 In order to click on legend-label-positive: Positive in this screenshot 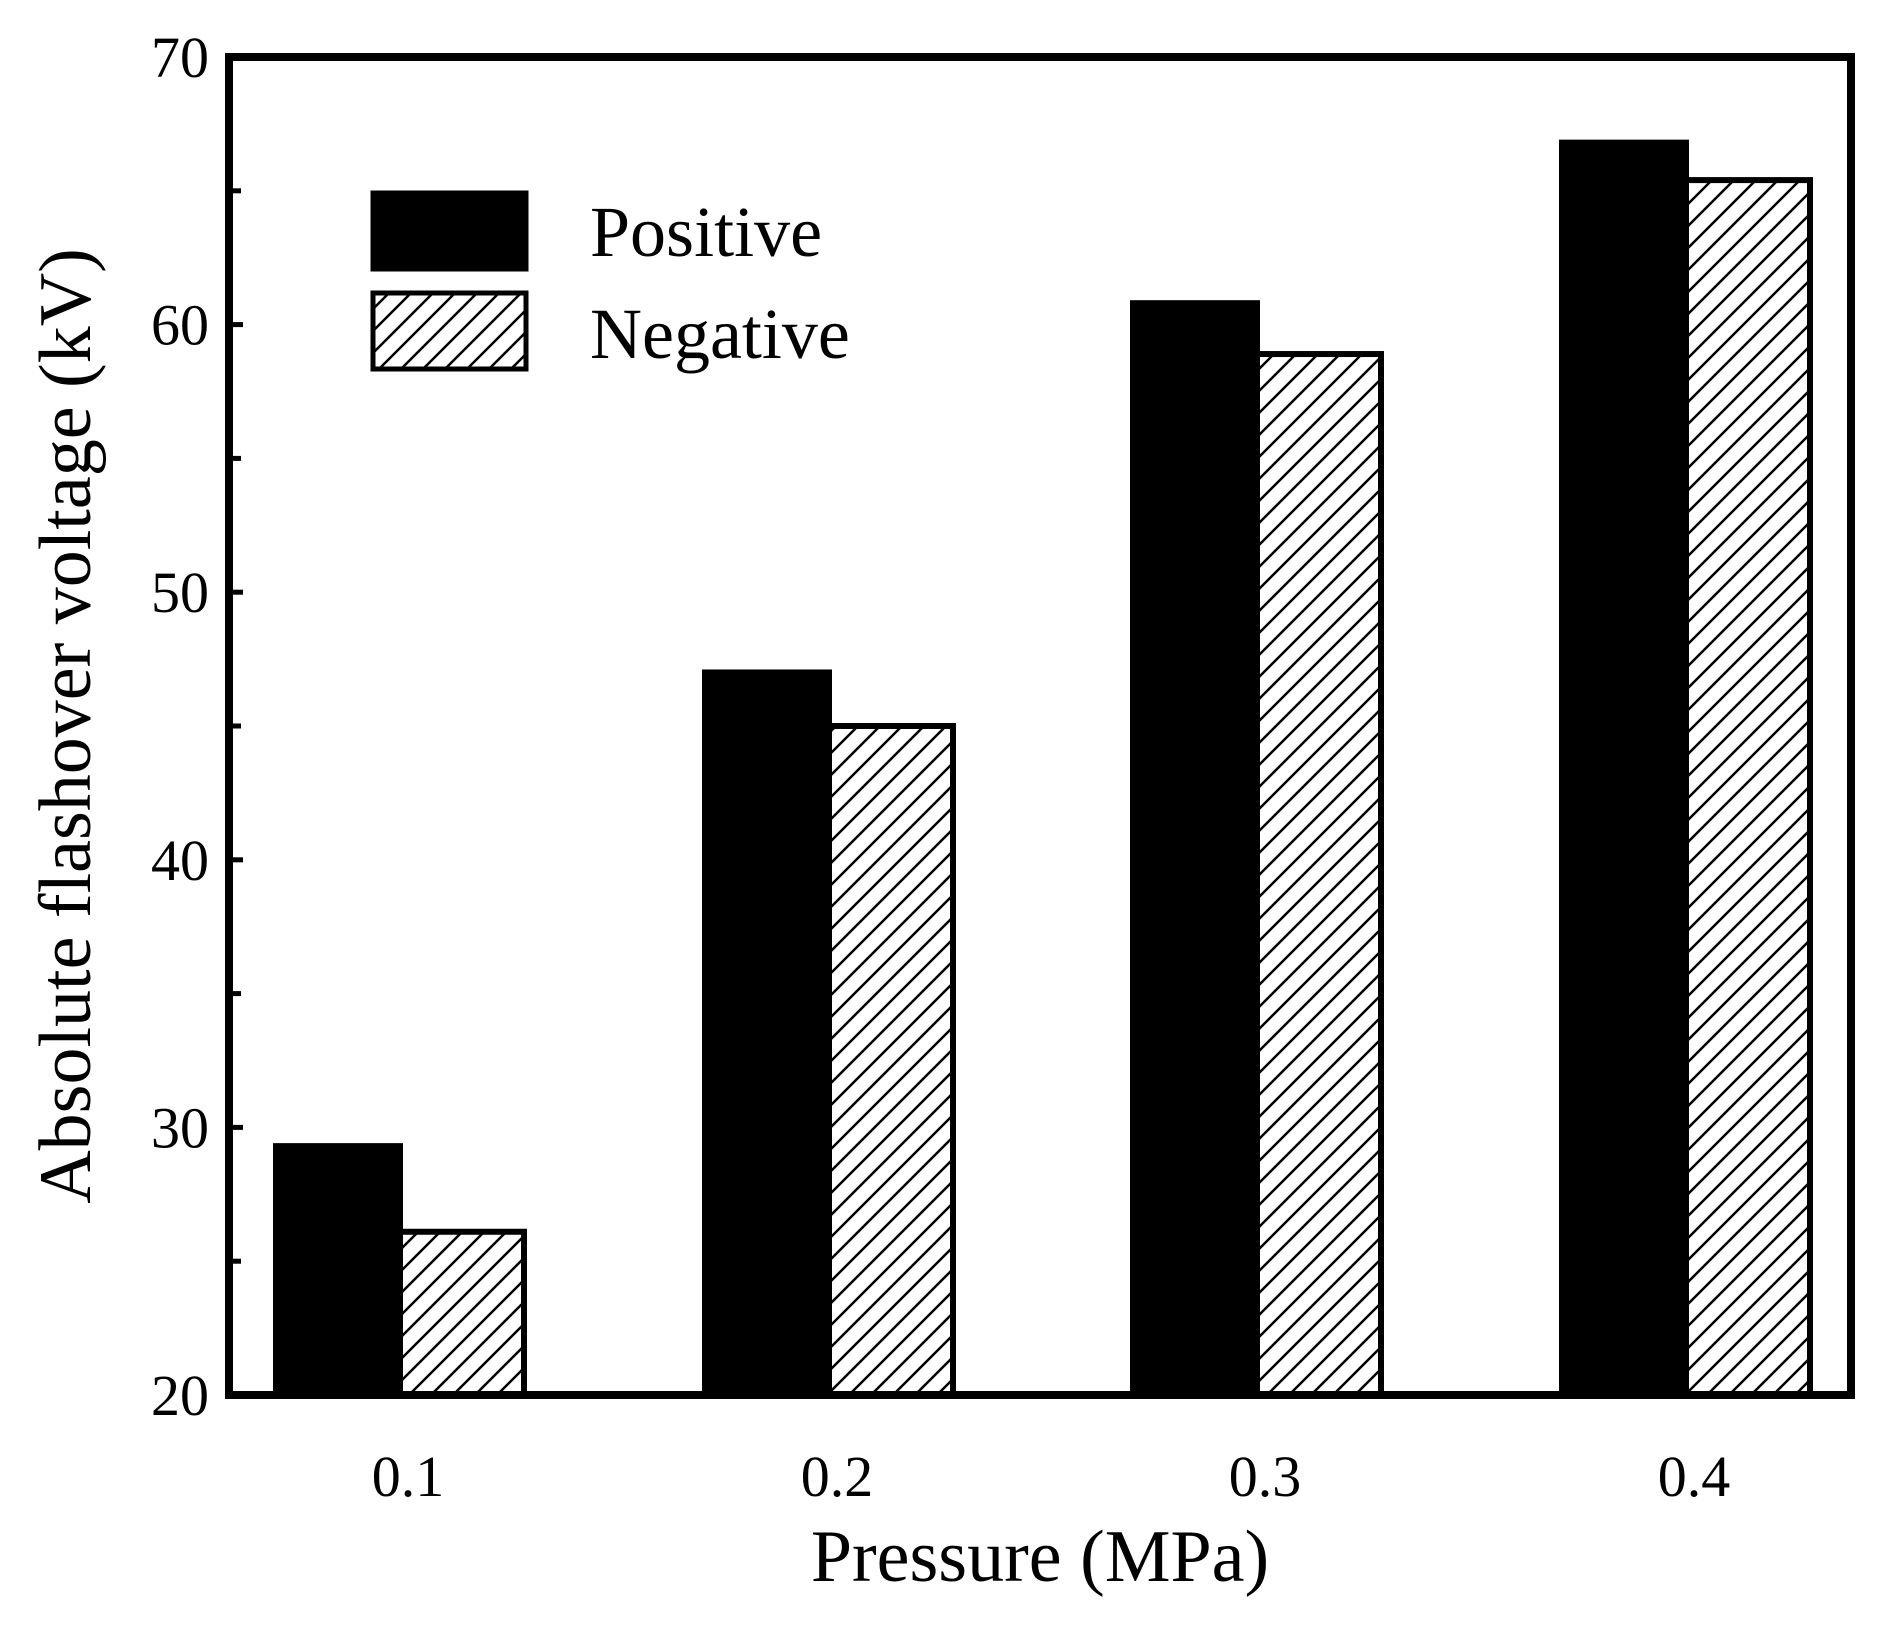, I will do `click(706, 232)`.